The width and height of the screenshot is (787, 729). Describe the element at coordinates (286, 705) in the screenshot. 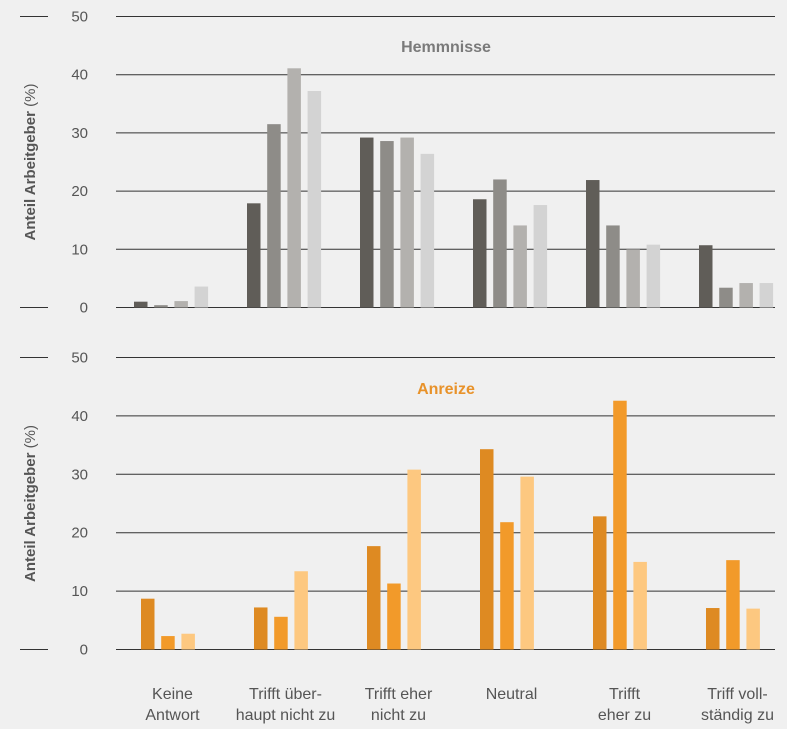

I see `x-category-label: Trifft über-haupt nicht zu` at that location.